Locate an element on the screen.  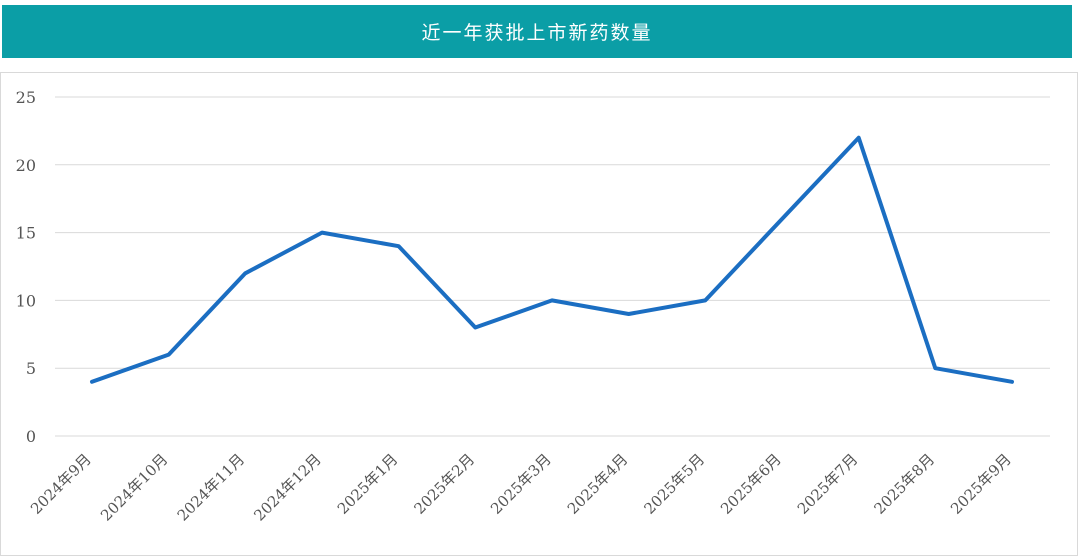
x-tick-label: 2024年11月 is located at coordinates (211, 487).